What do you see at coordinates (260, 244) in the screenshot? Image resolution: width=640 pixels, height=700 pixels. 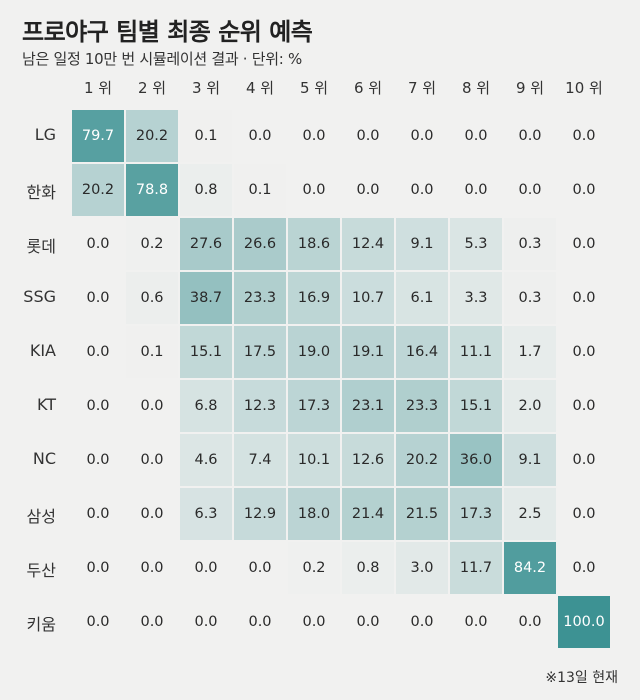 I see `heatmap-cell: 26.6` at bounding box center [260, 244].